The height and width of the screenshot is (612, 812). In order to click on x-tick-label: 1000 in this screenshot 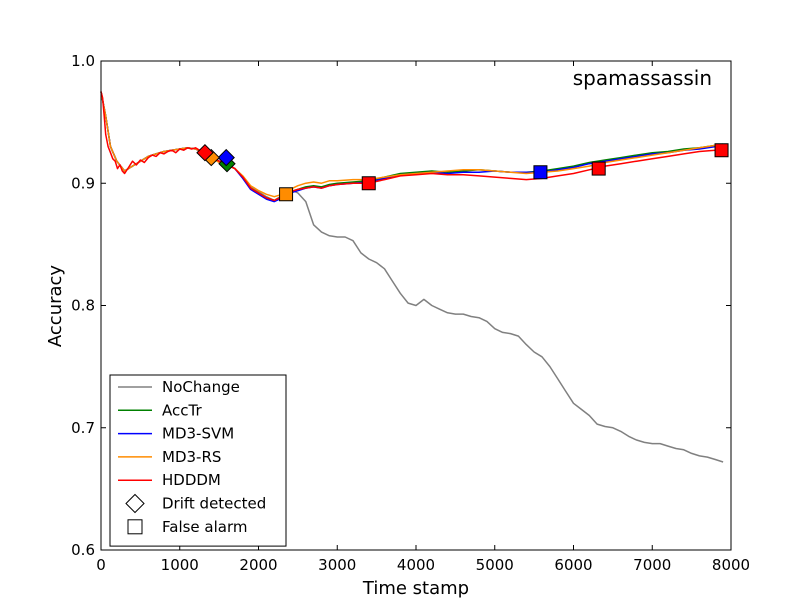, I will do `click(180, 565)`.